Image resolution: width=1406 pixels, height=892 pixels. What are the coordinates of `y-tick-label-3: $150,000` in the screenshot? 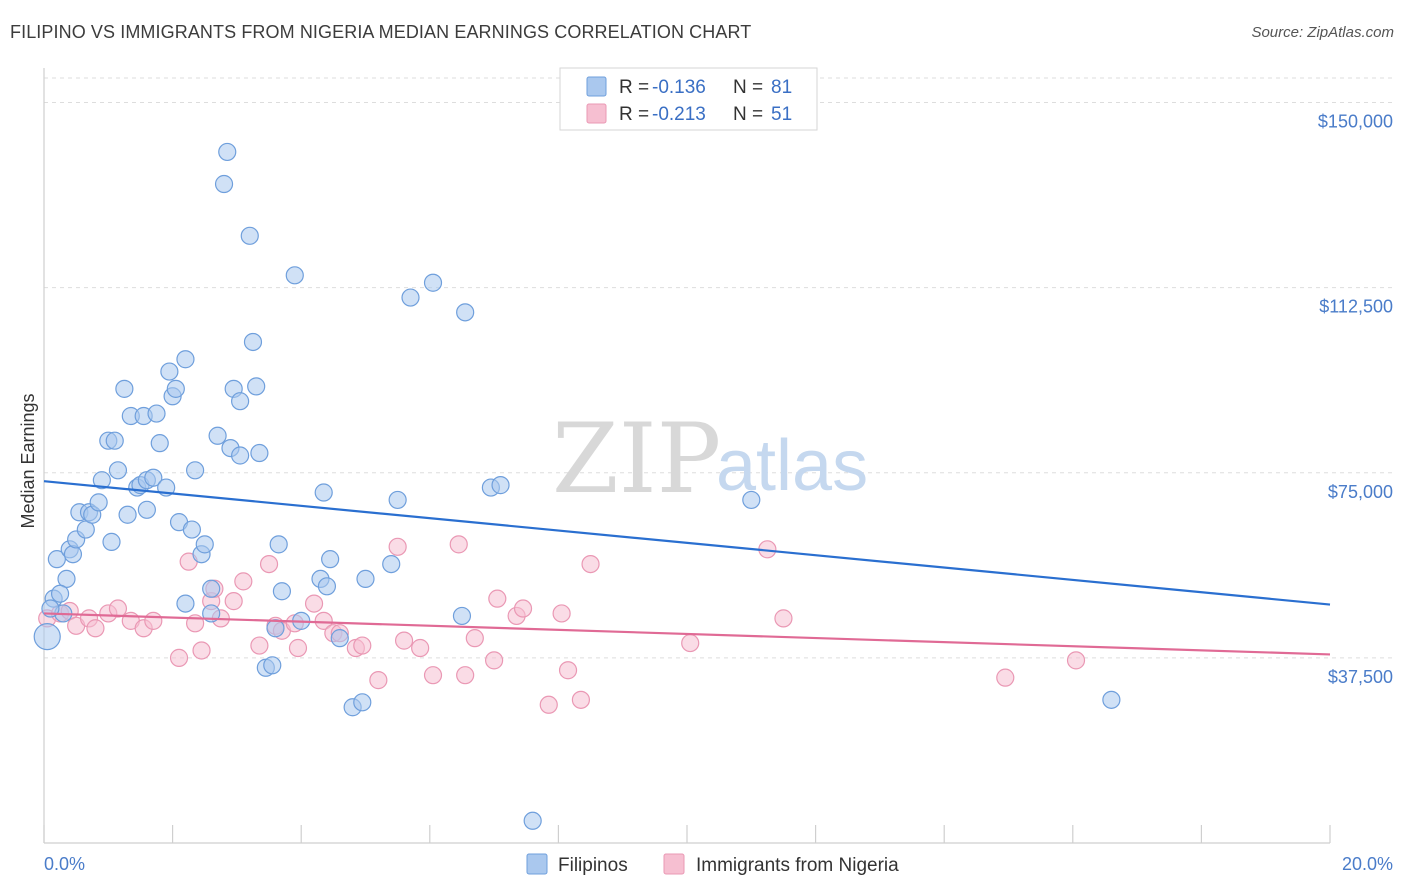 It's located at (1355, 122).